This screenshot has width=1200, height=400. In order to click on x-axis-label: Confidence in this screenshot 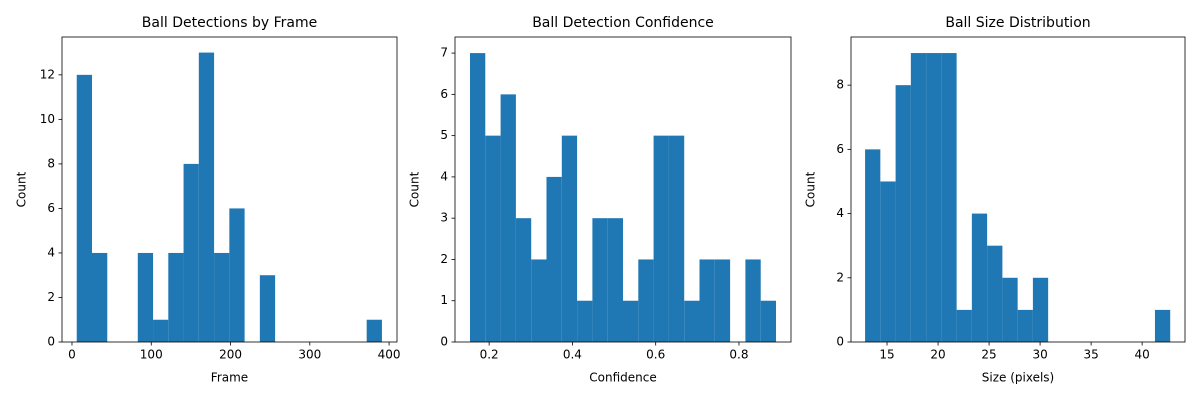, I will do `click(622, 378)`.